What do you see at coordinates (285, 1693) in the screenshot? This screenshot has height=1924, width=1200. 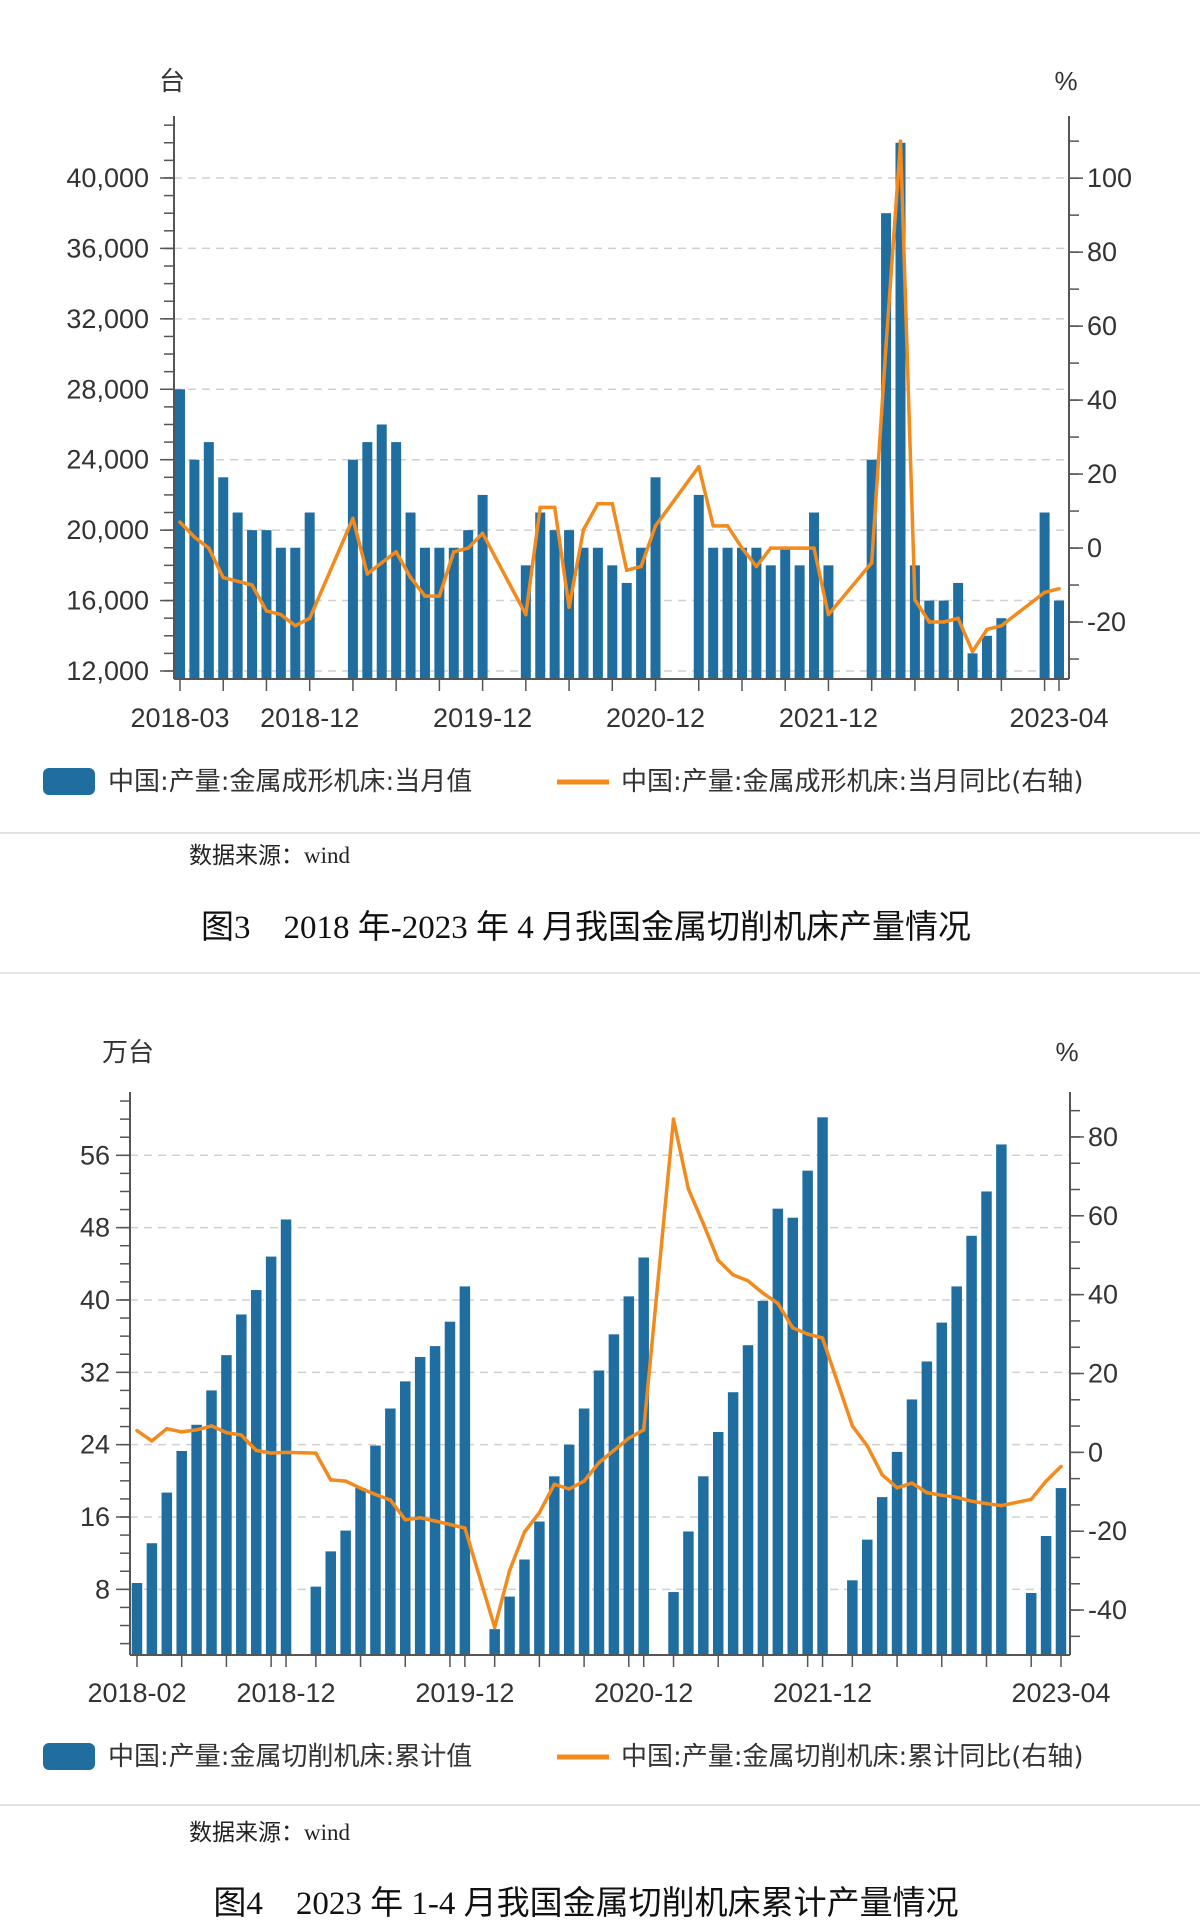 I see `x-tick-label: 2018-12` at bounding box center [285, 1693].